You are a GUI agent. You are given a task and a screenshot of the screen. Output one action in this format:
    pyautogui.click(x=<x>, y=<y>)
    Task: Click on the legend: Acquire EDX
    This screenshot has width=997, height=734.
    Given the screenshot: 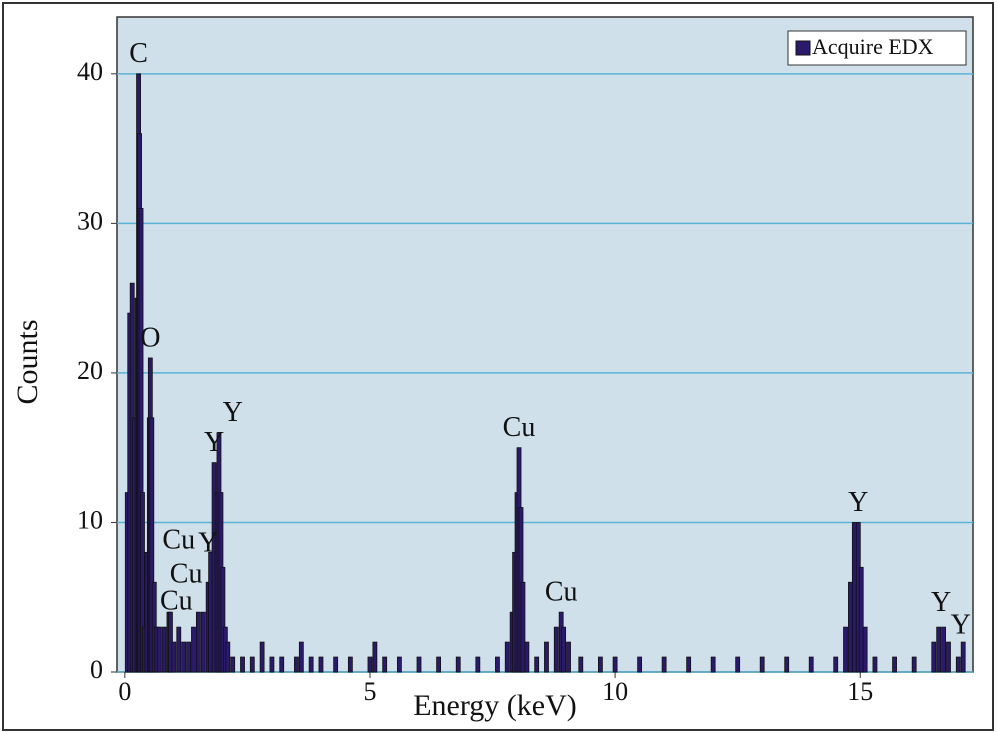 What is the action you would take?
    pyautogui.click(x=877, y=48)
    